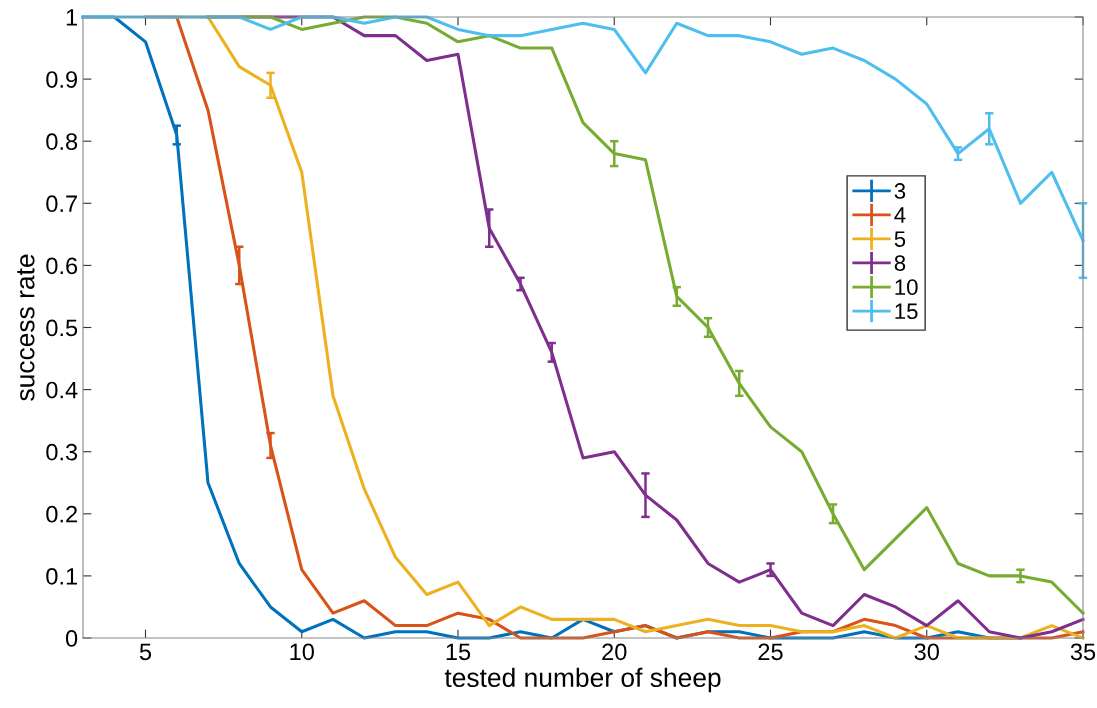 The width and height of the screenshot is (1097, 708). Describe the element at coordinates (582, 680) in the screenshot. I see `x-axis-title: tested number of sheep` at that location.